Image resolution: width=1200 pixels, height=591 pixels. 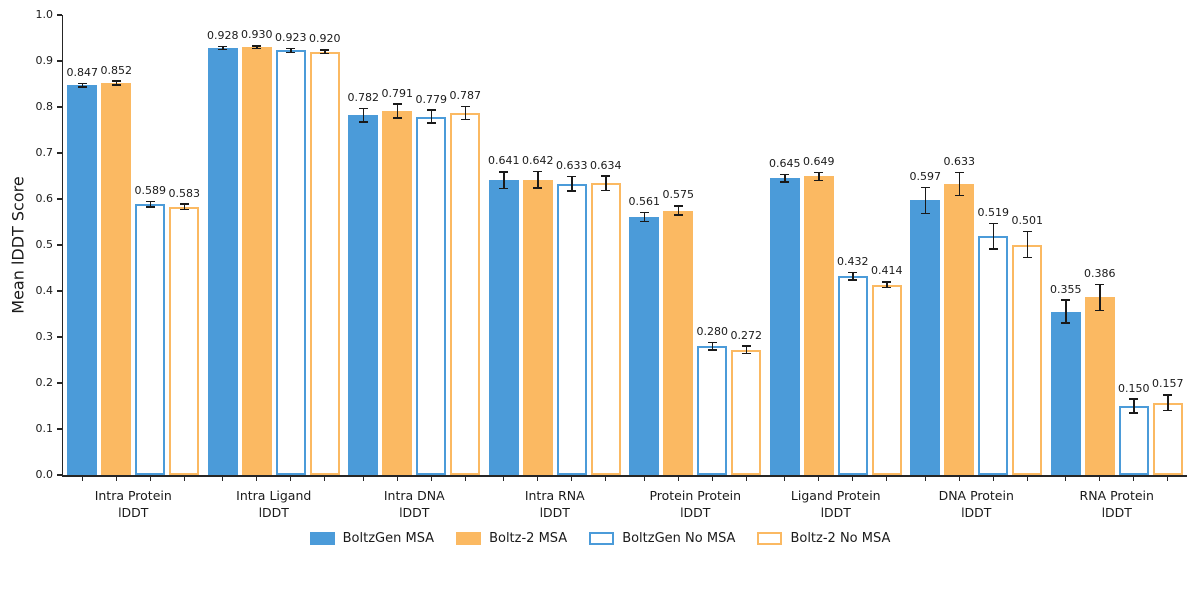 I want to click on value-label: 0.649, so click(x=819, y=161).